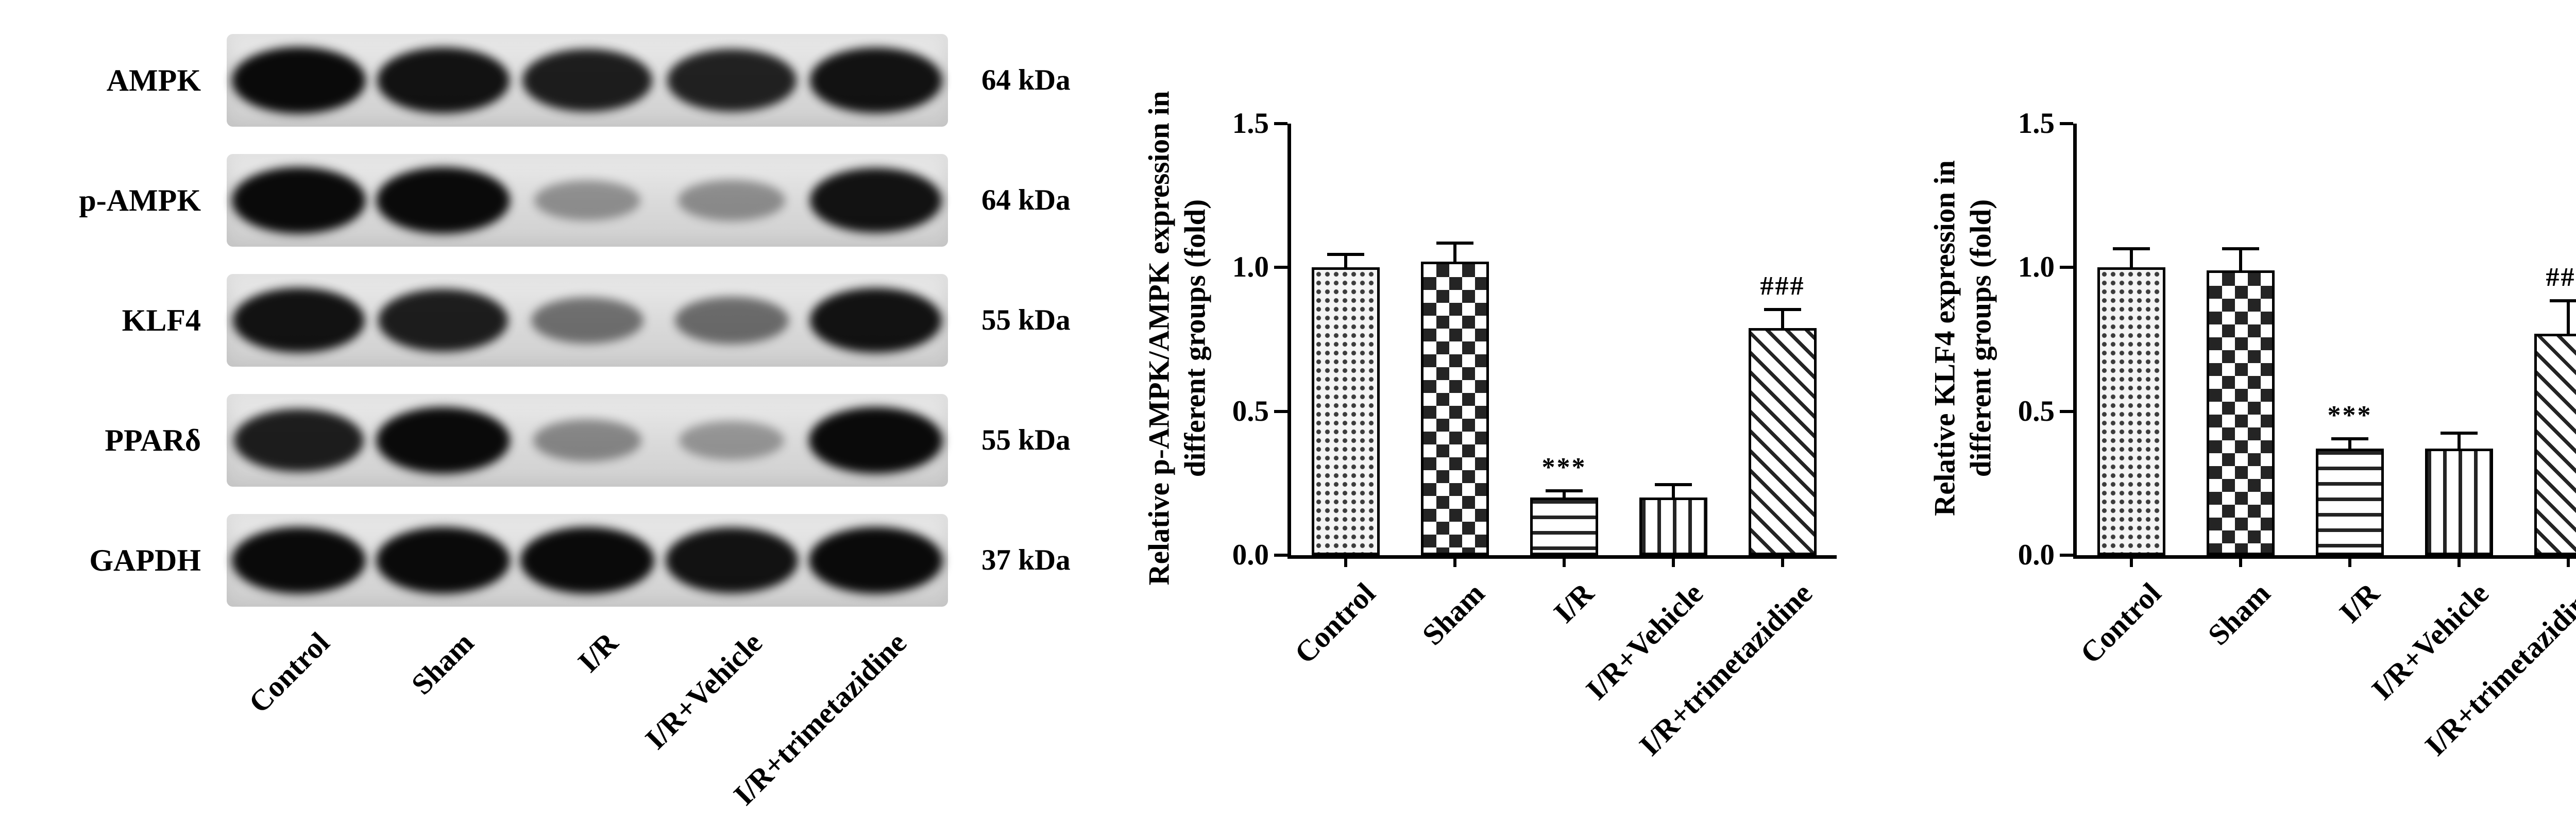 Image resolution: width=2576 pixels, height=823 pixels. Describe the element at coordinates (153, 440) in the screenshot. I see `protein-label: PPARδ` at that location.